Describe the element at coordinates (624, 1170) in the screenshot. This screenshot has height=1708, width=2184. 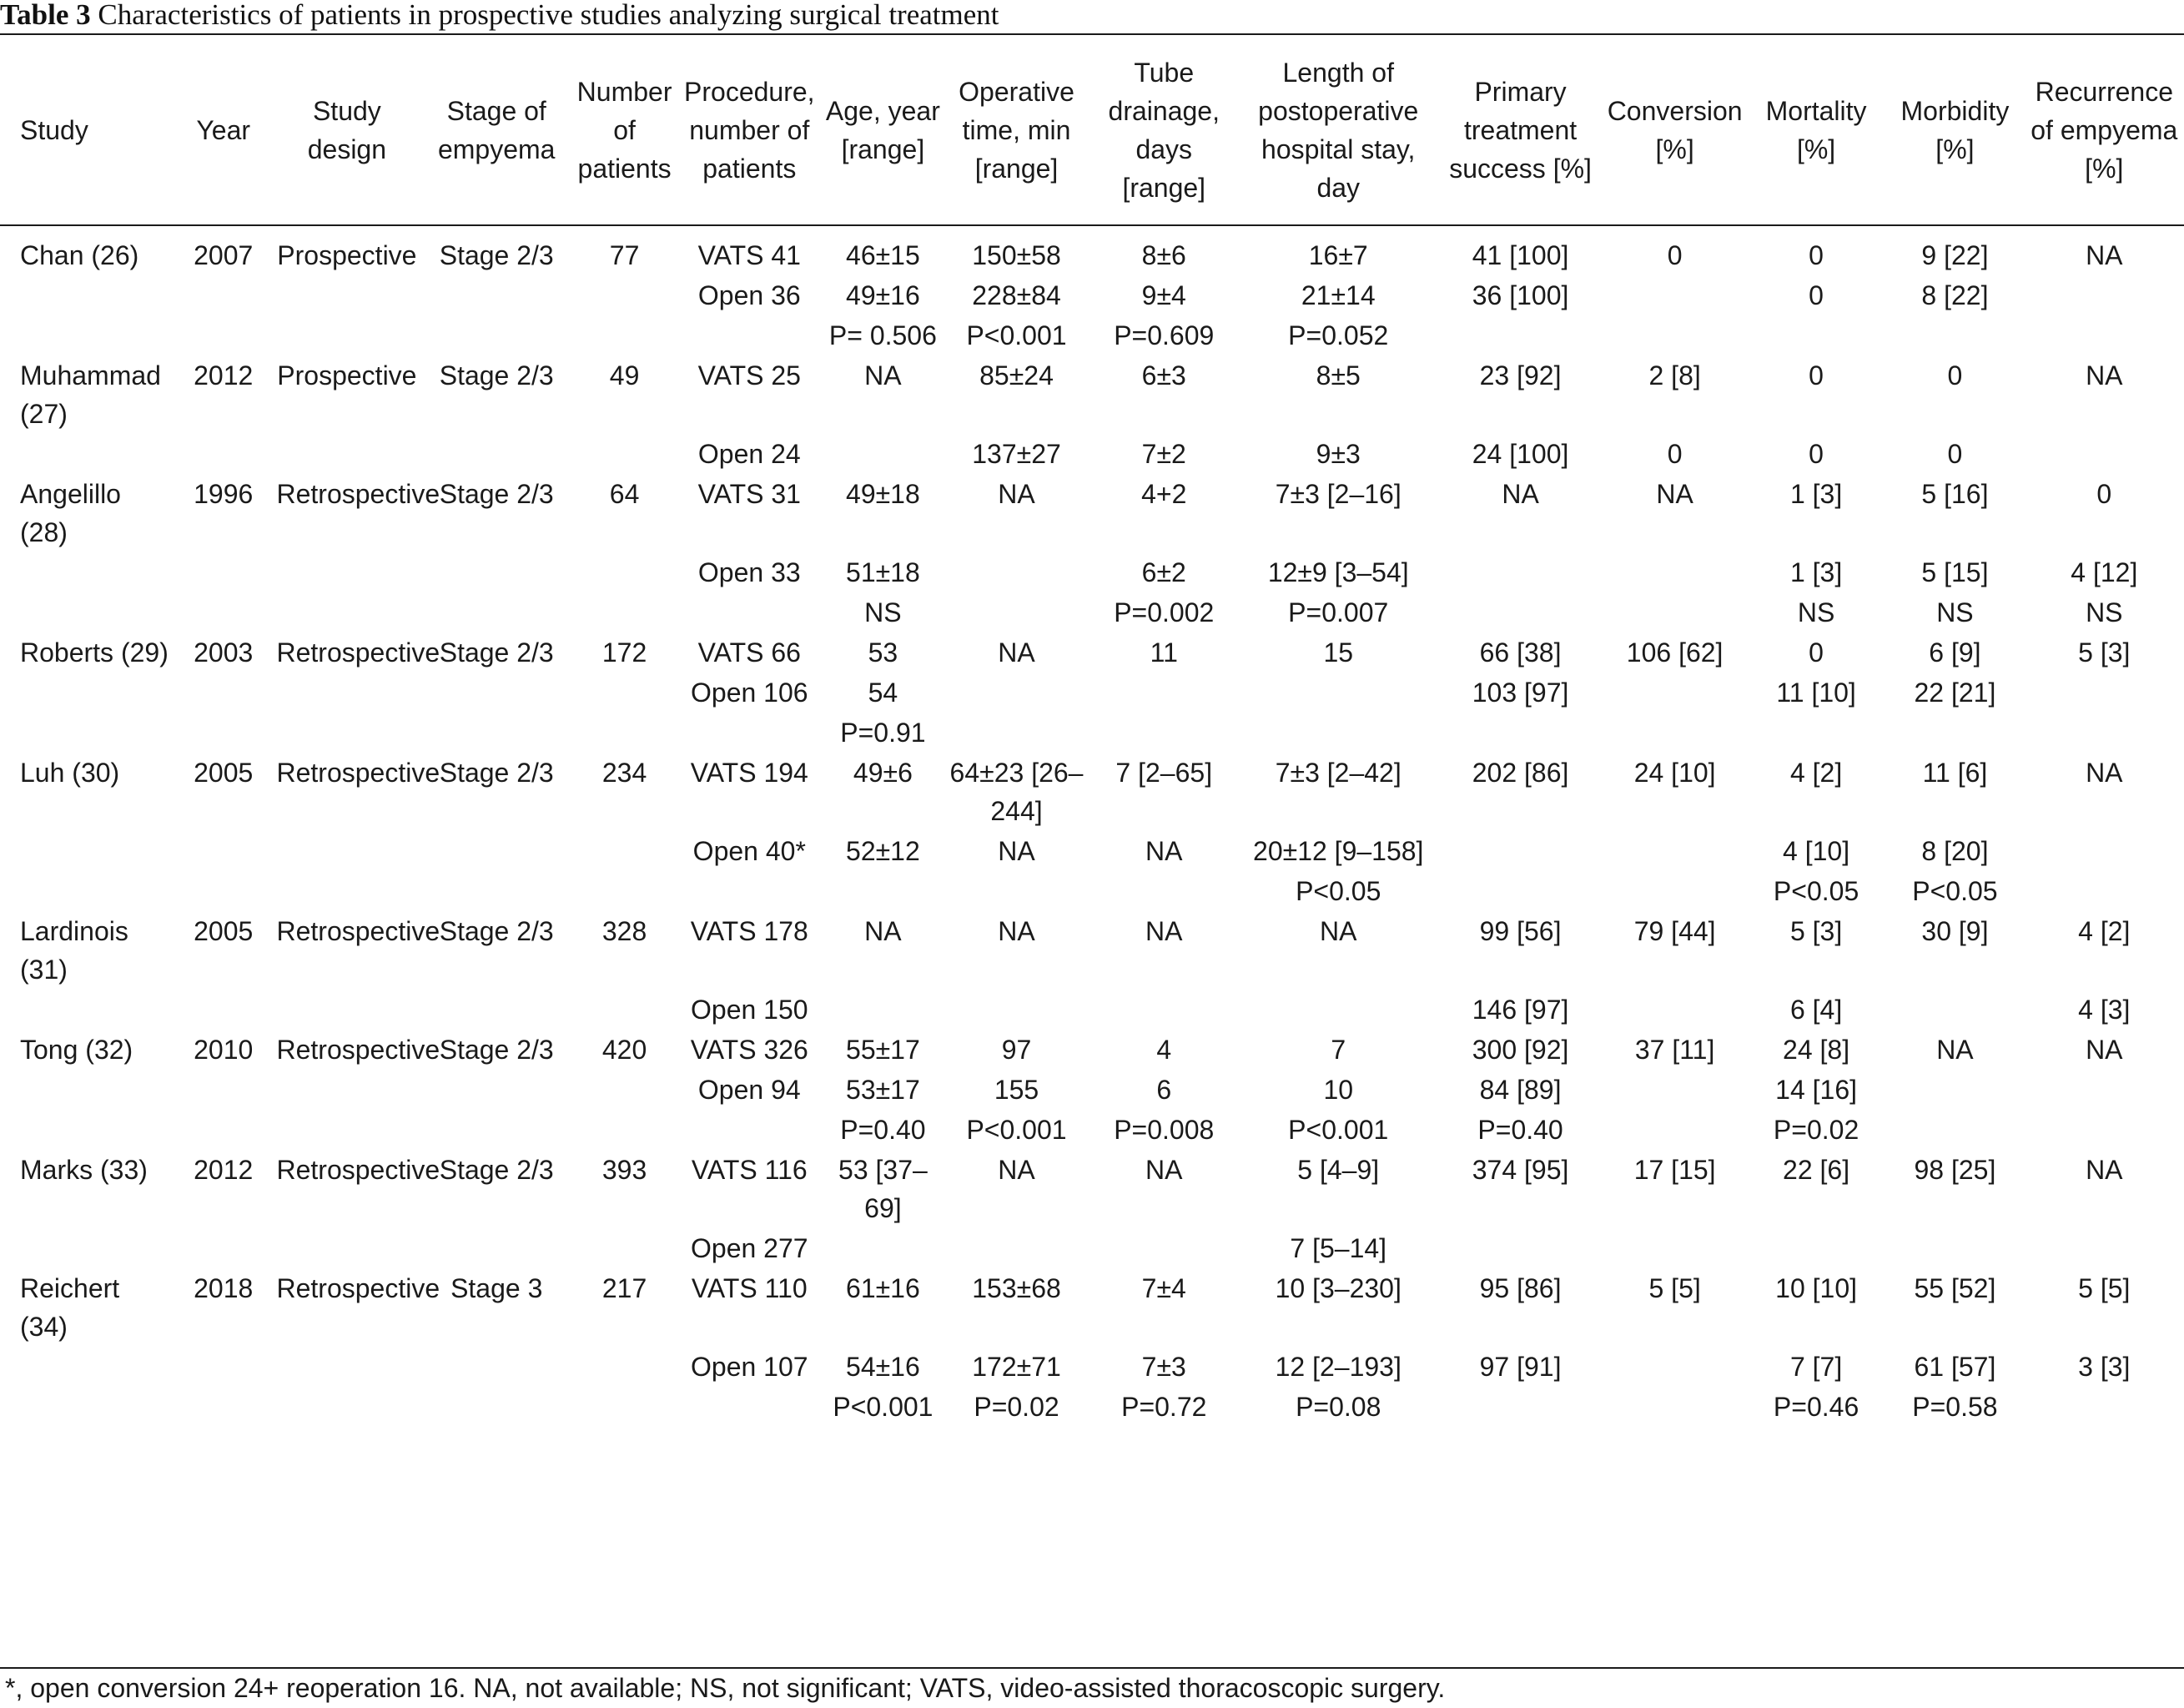
I see `table-cell: 393` at that location.